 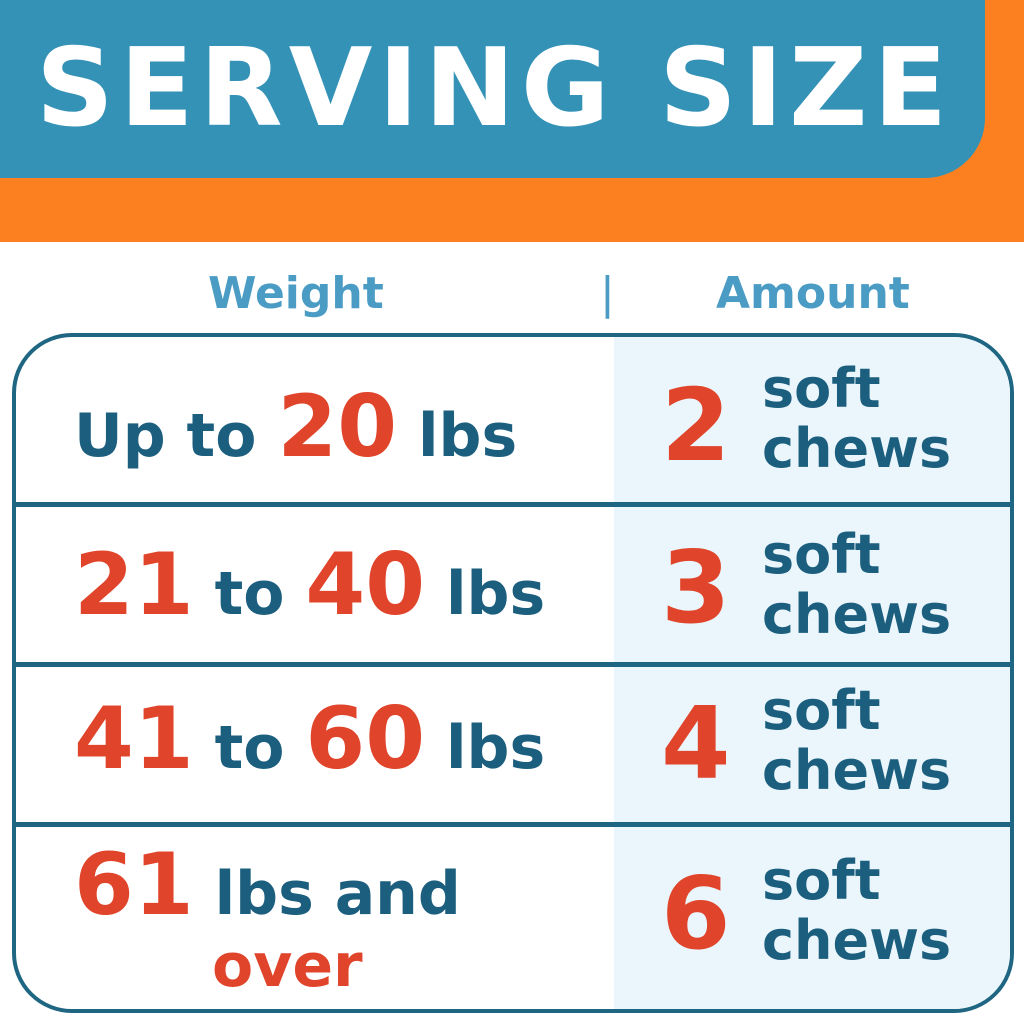 What do you see at coordinates (696, 587) in the screenshot?
I see `amount-number: 3` at bounding box center [696, 587].